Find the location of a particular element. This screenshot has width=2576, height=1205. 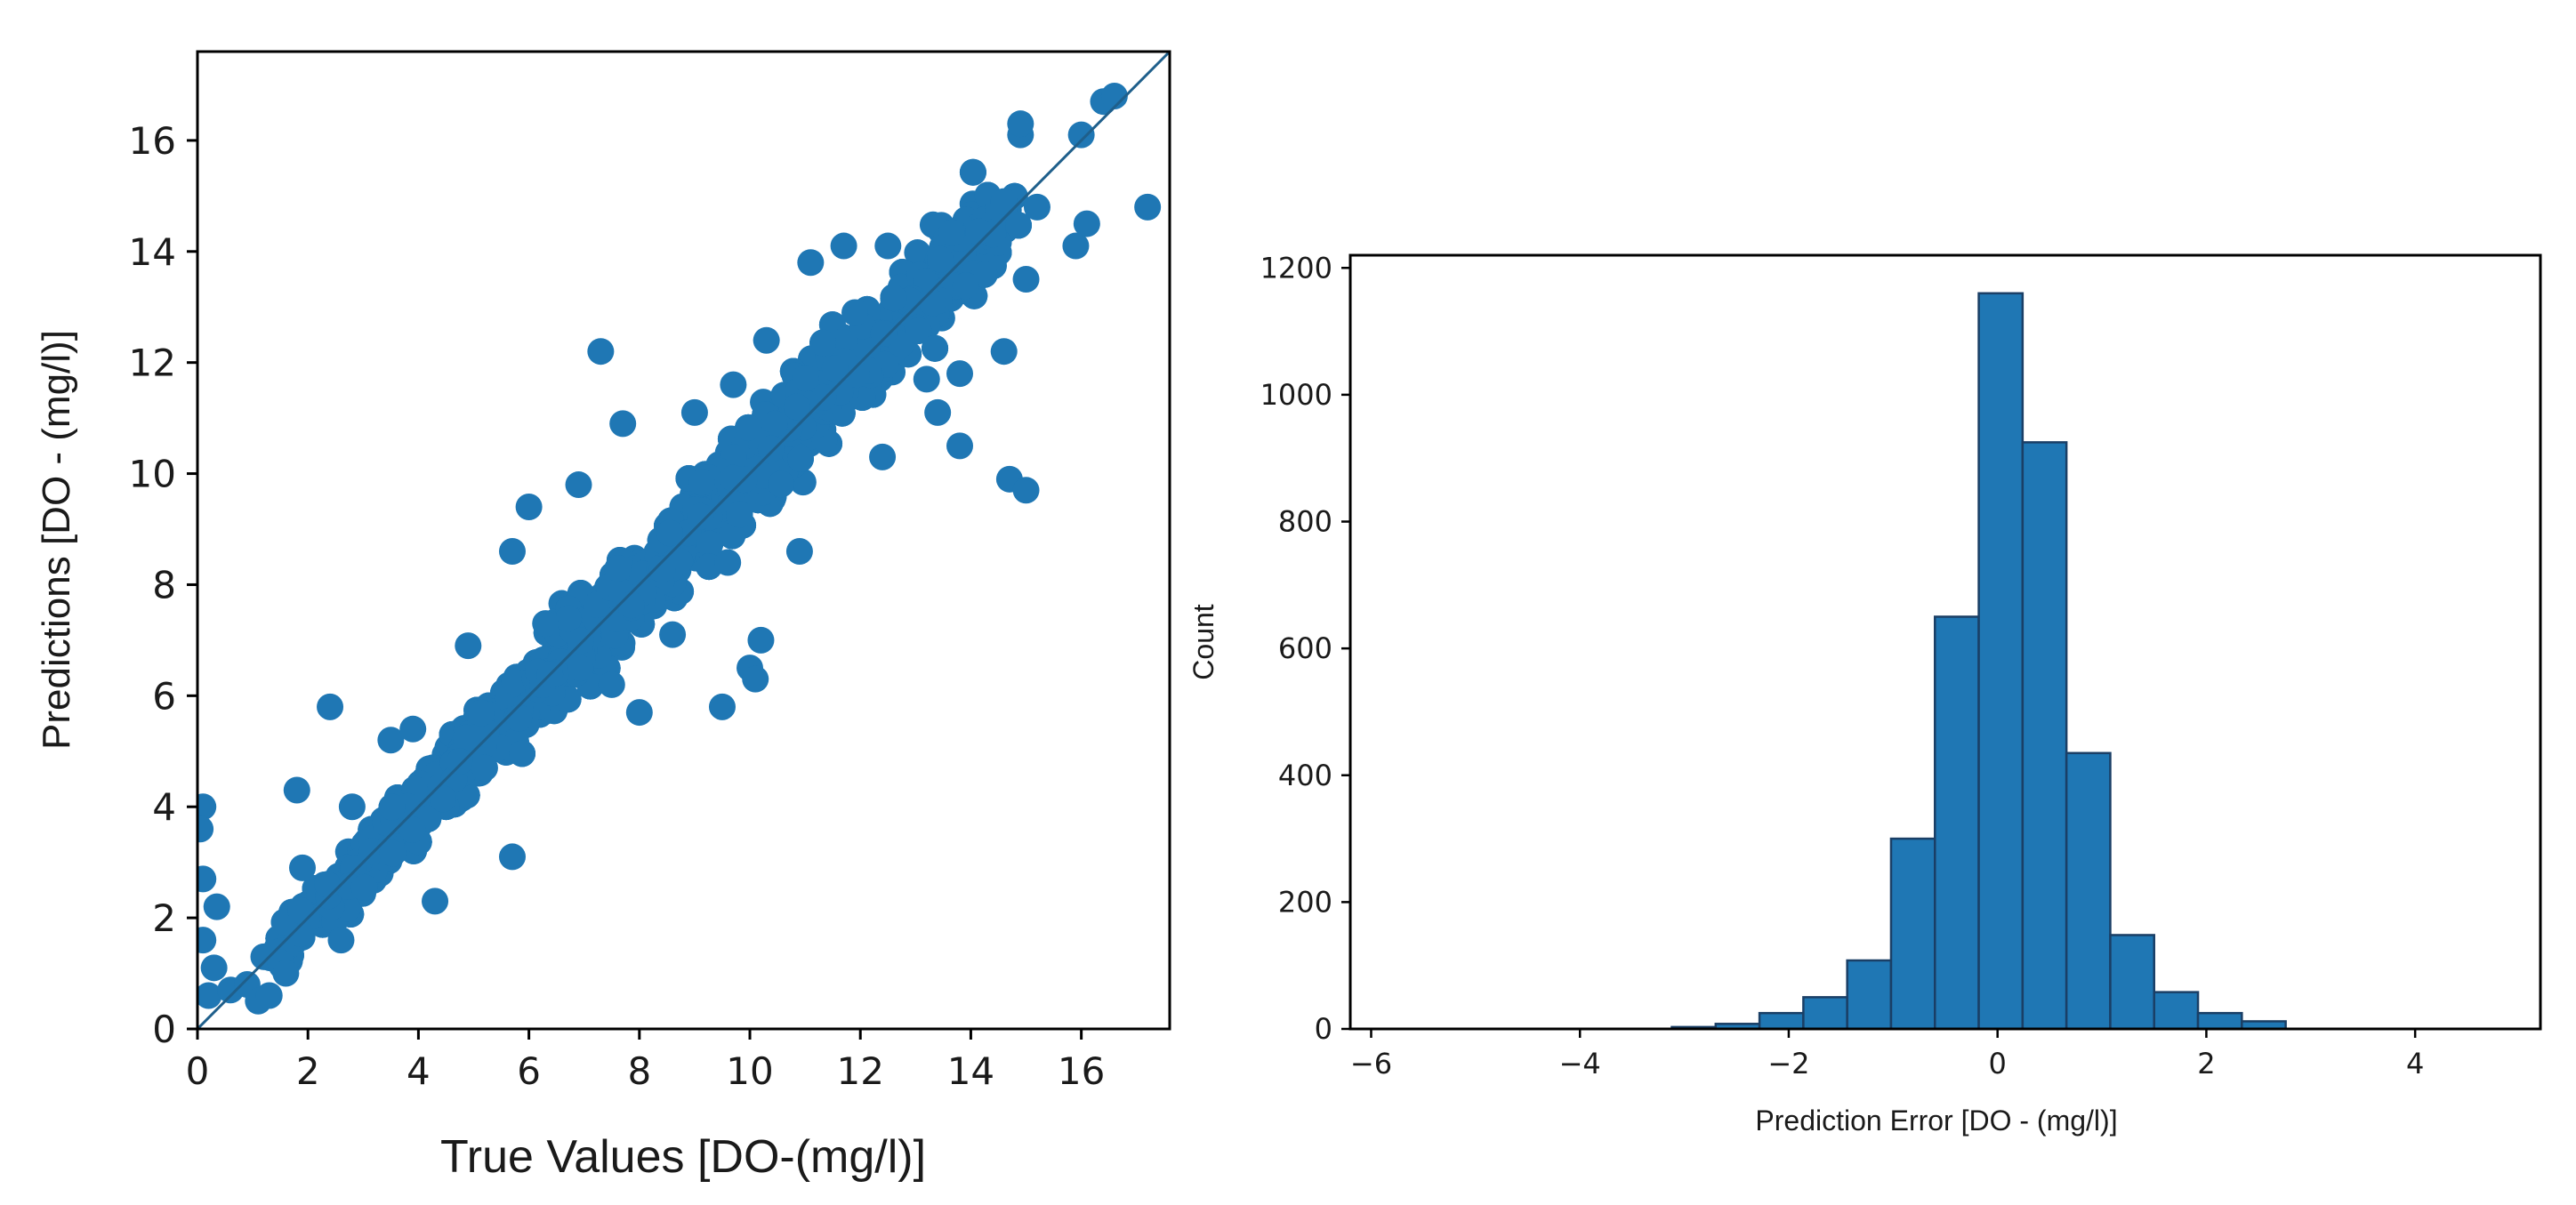

histogram-y-tick-label: 800 is located at coordinates (1305, 522).